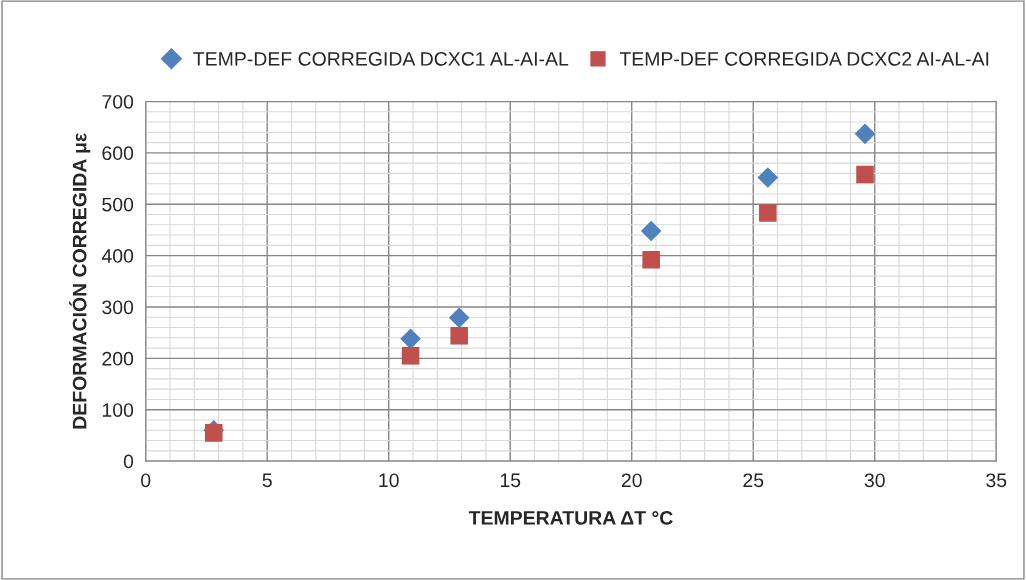  What do you see at coordinates (80, 281) in the screenshot?
I see `y-axis-title: DEFORMACIÓN CORREGIDA με` at bounding box center [80, 281].